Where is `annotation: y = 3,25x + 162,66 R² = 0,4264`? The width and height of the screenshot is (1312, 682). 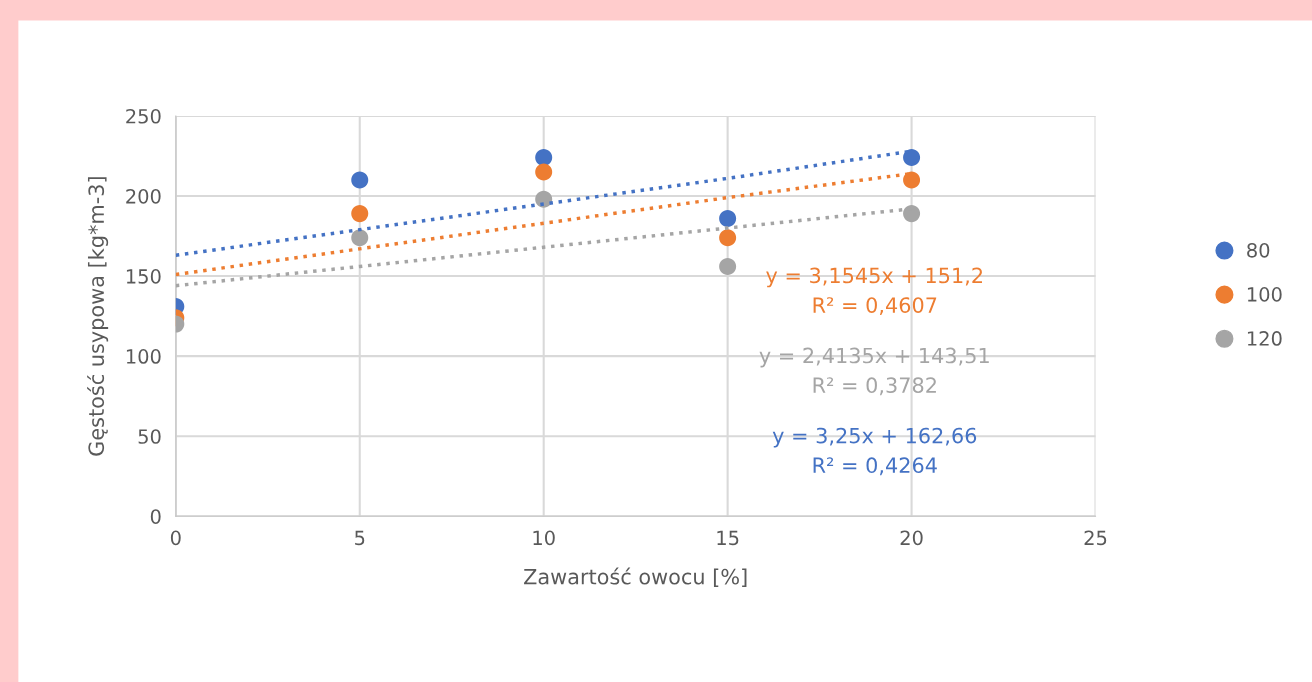 annotation: y = 3,25x + 162,66 R² = 0,4264 is located at coordinates (874, 451).